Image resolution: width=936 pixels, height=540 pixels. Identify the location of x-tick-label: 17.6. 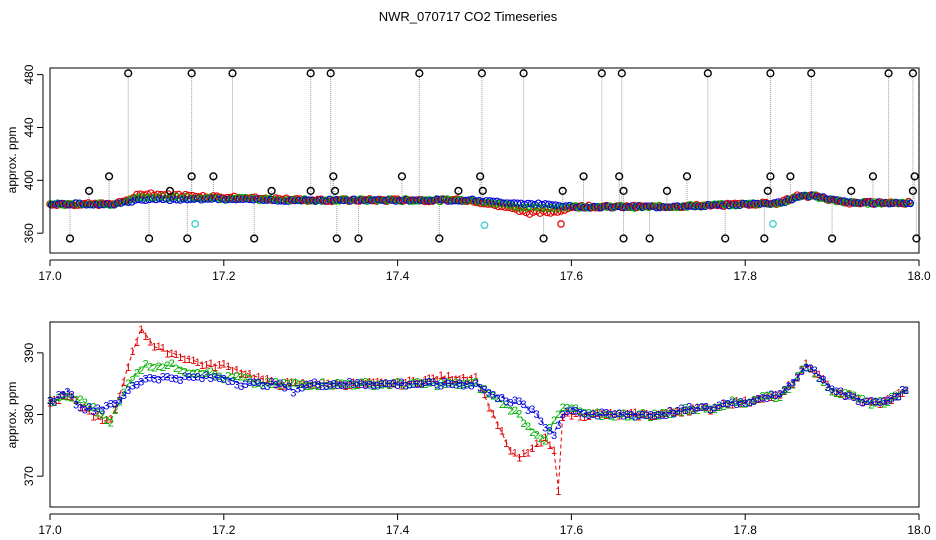
(572, 530).